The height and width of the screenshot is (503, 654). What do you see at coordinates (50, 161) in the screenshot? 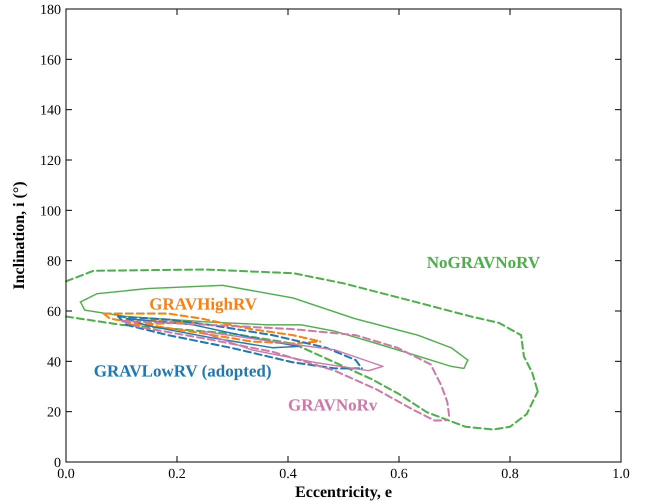
I see `y-tick-label: 120` at bounding box center [50, 161].